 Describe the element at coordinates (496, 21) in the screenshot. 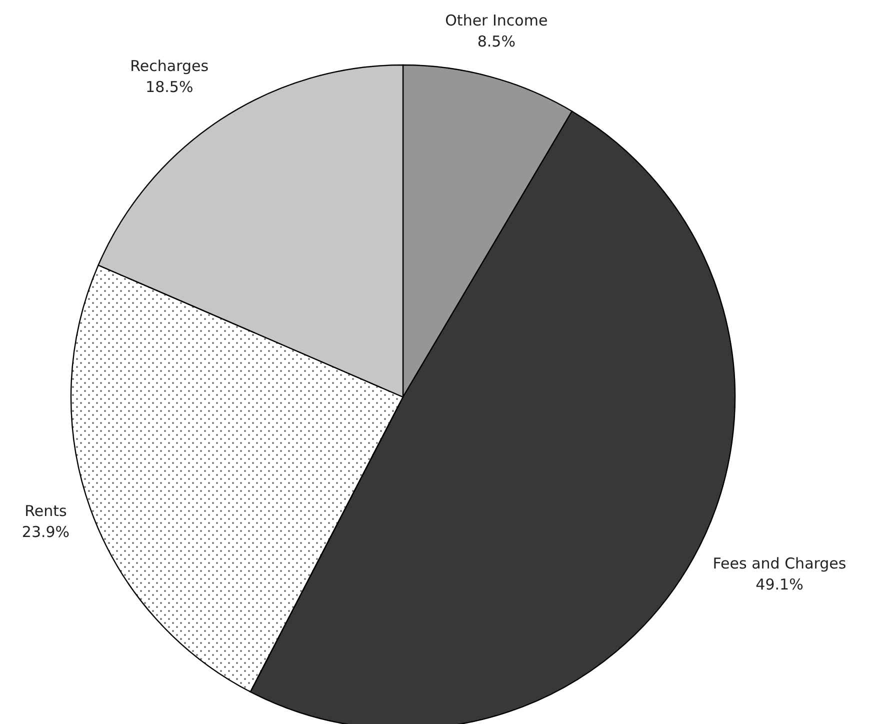

I see `slice-label: Other Income` at that location.